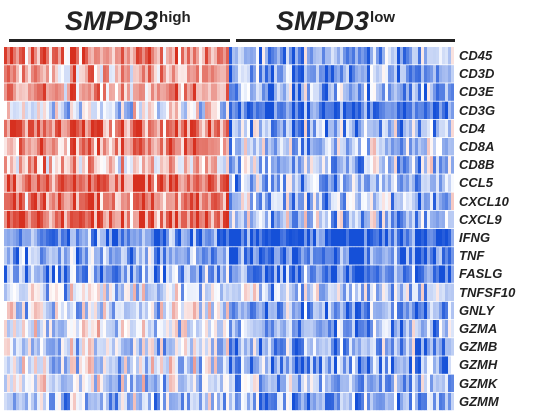 This screenshot has width=536, height=420. I want to click on row-label-gzma: GZMA, so click(478, 328).